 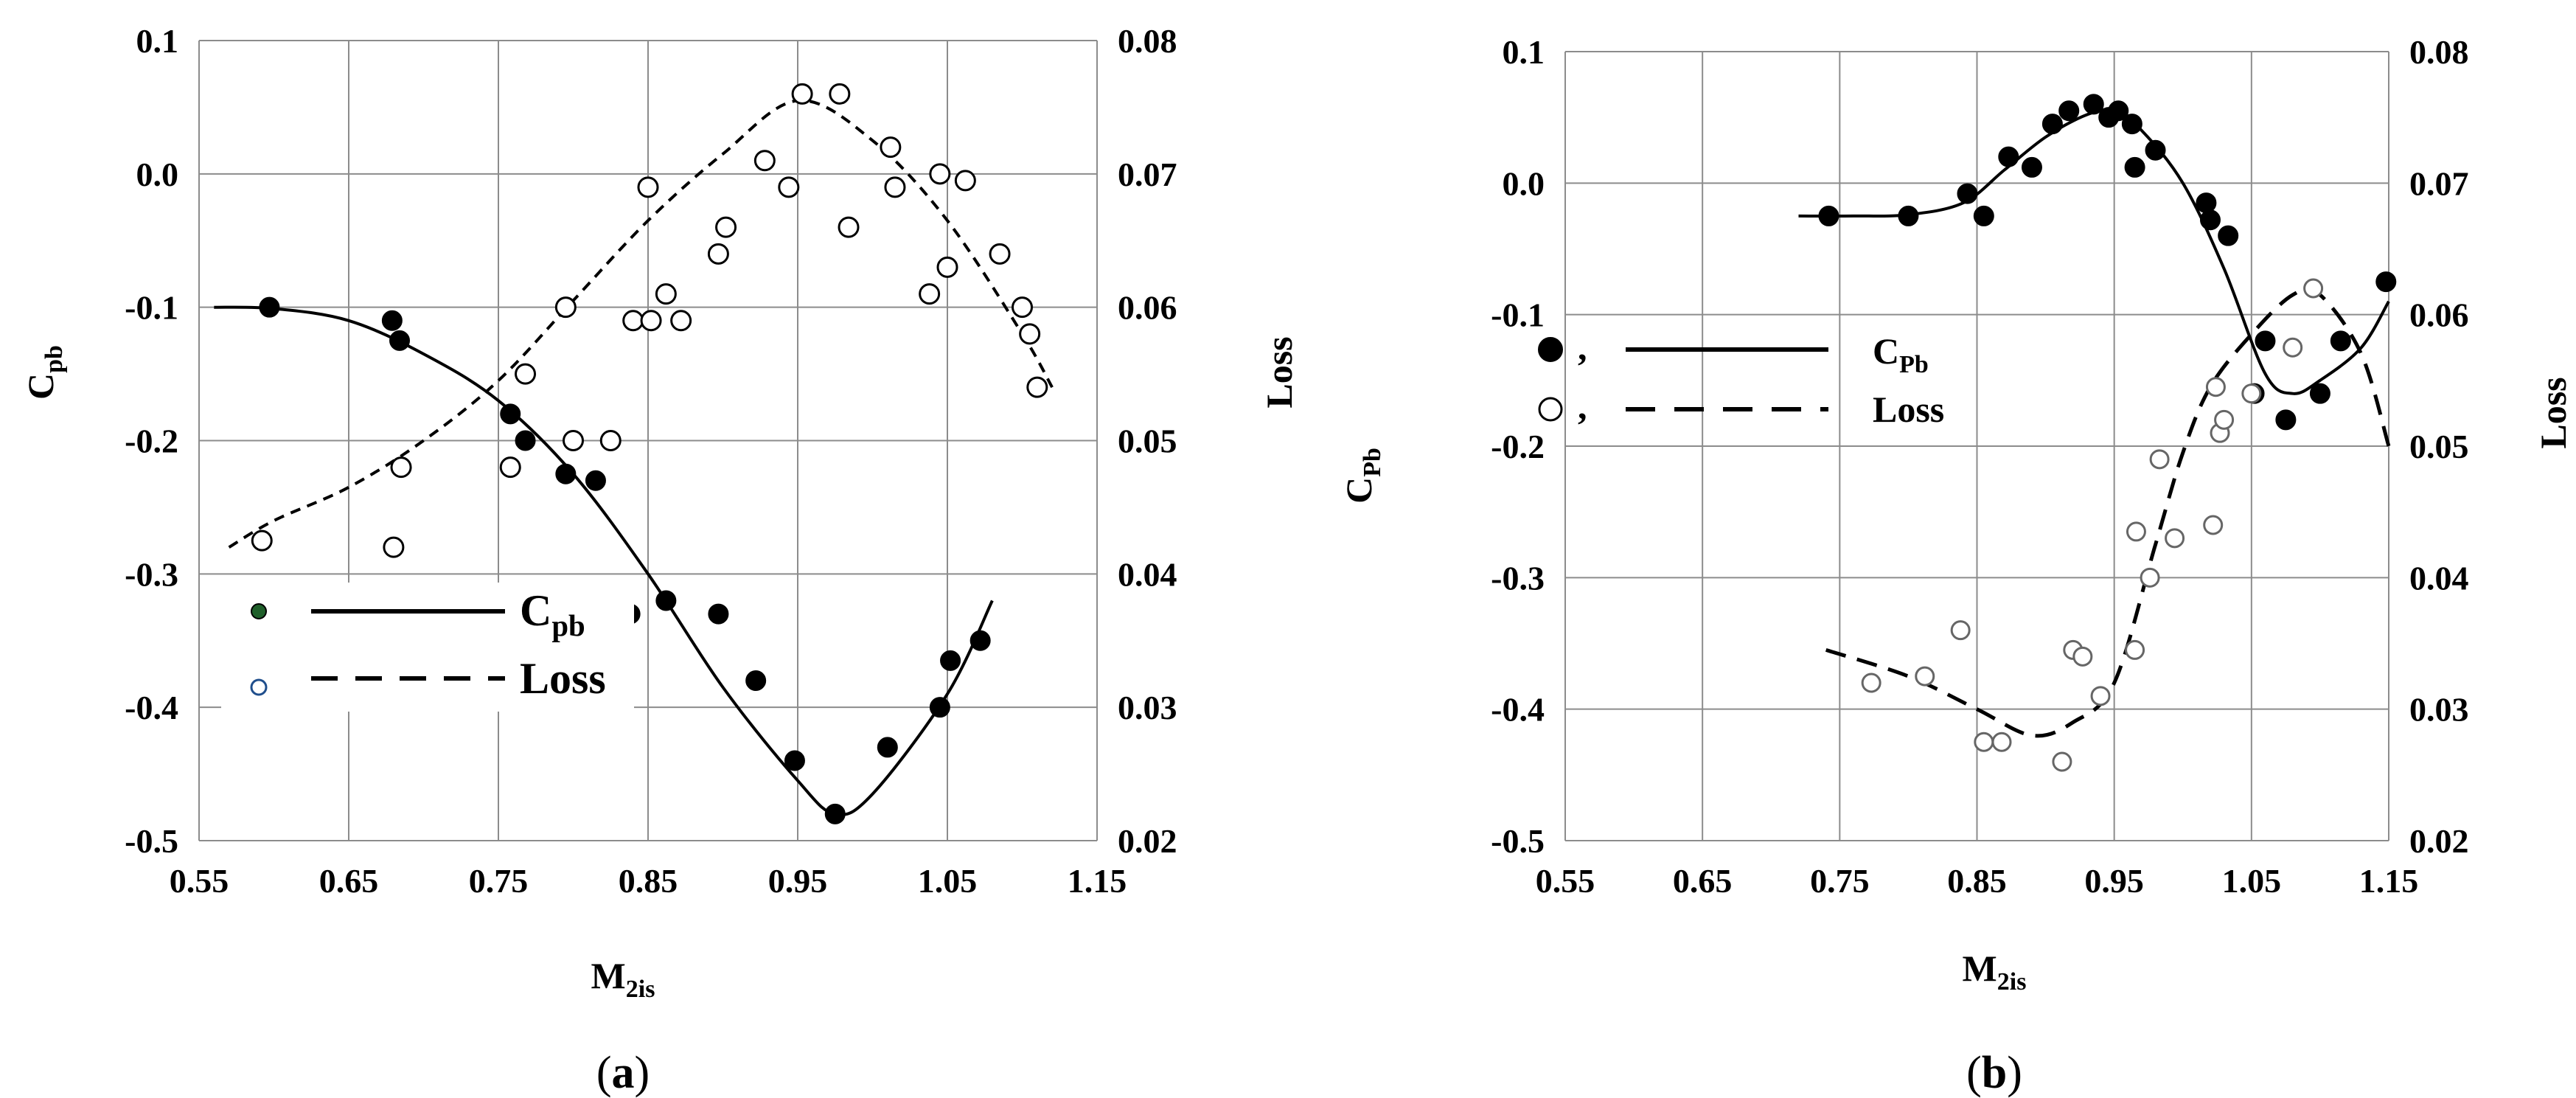 I want to click on legend-a-bg, so click(x=427, y=647).